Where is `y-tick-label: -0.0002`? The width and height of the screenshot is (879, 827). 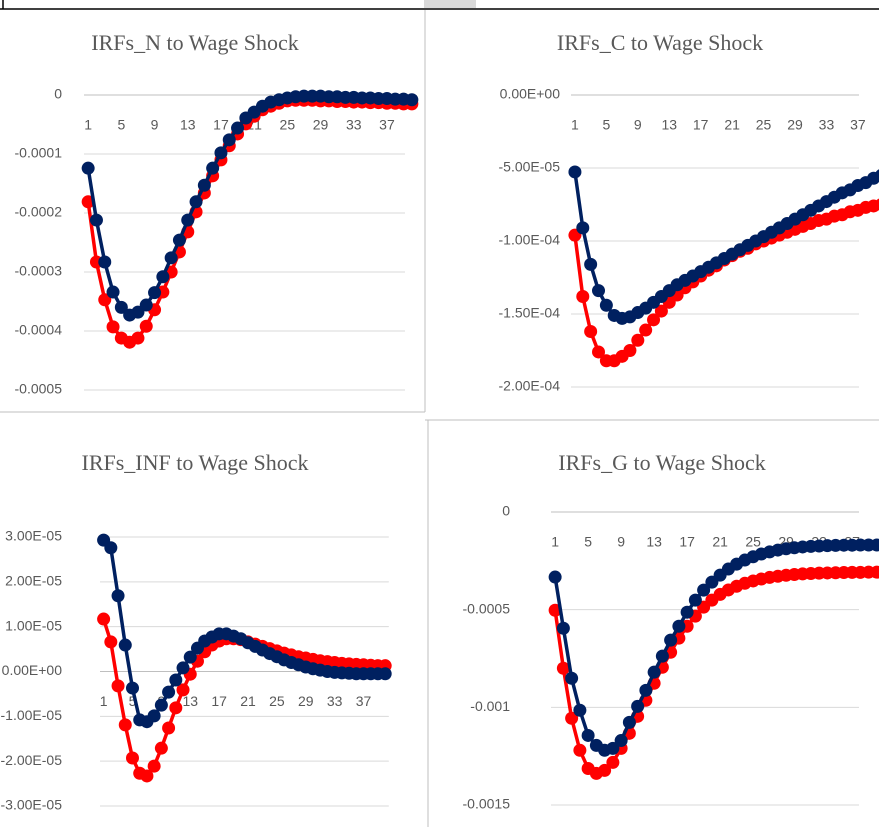
y-tick-label: -0.0002 is located at coordinates (39, 212).